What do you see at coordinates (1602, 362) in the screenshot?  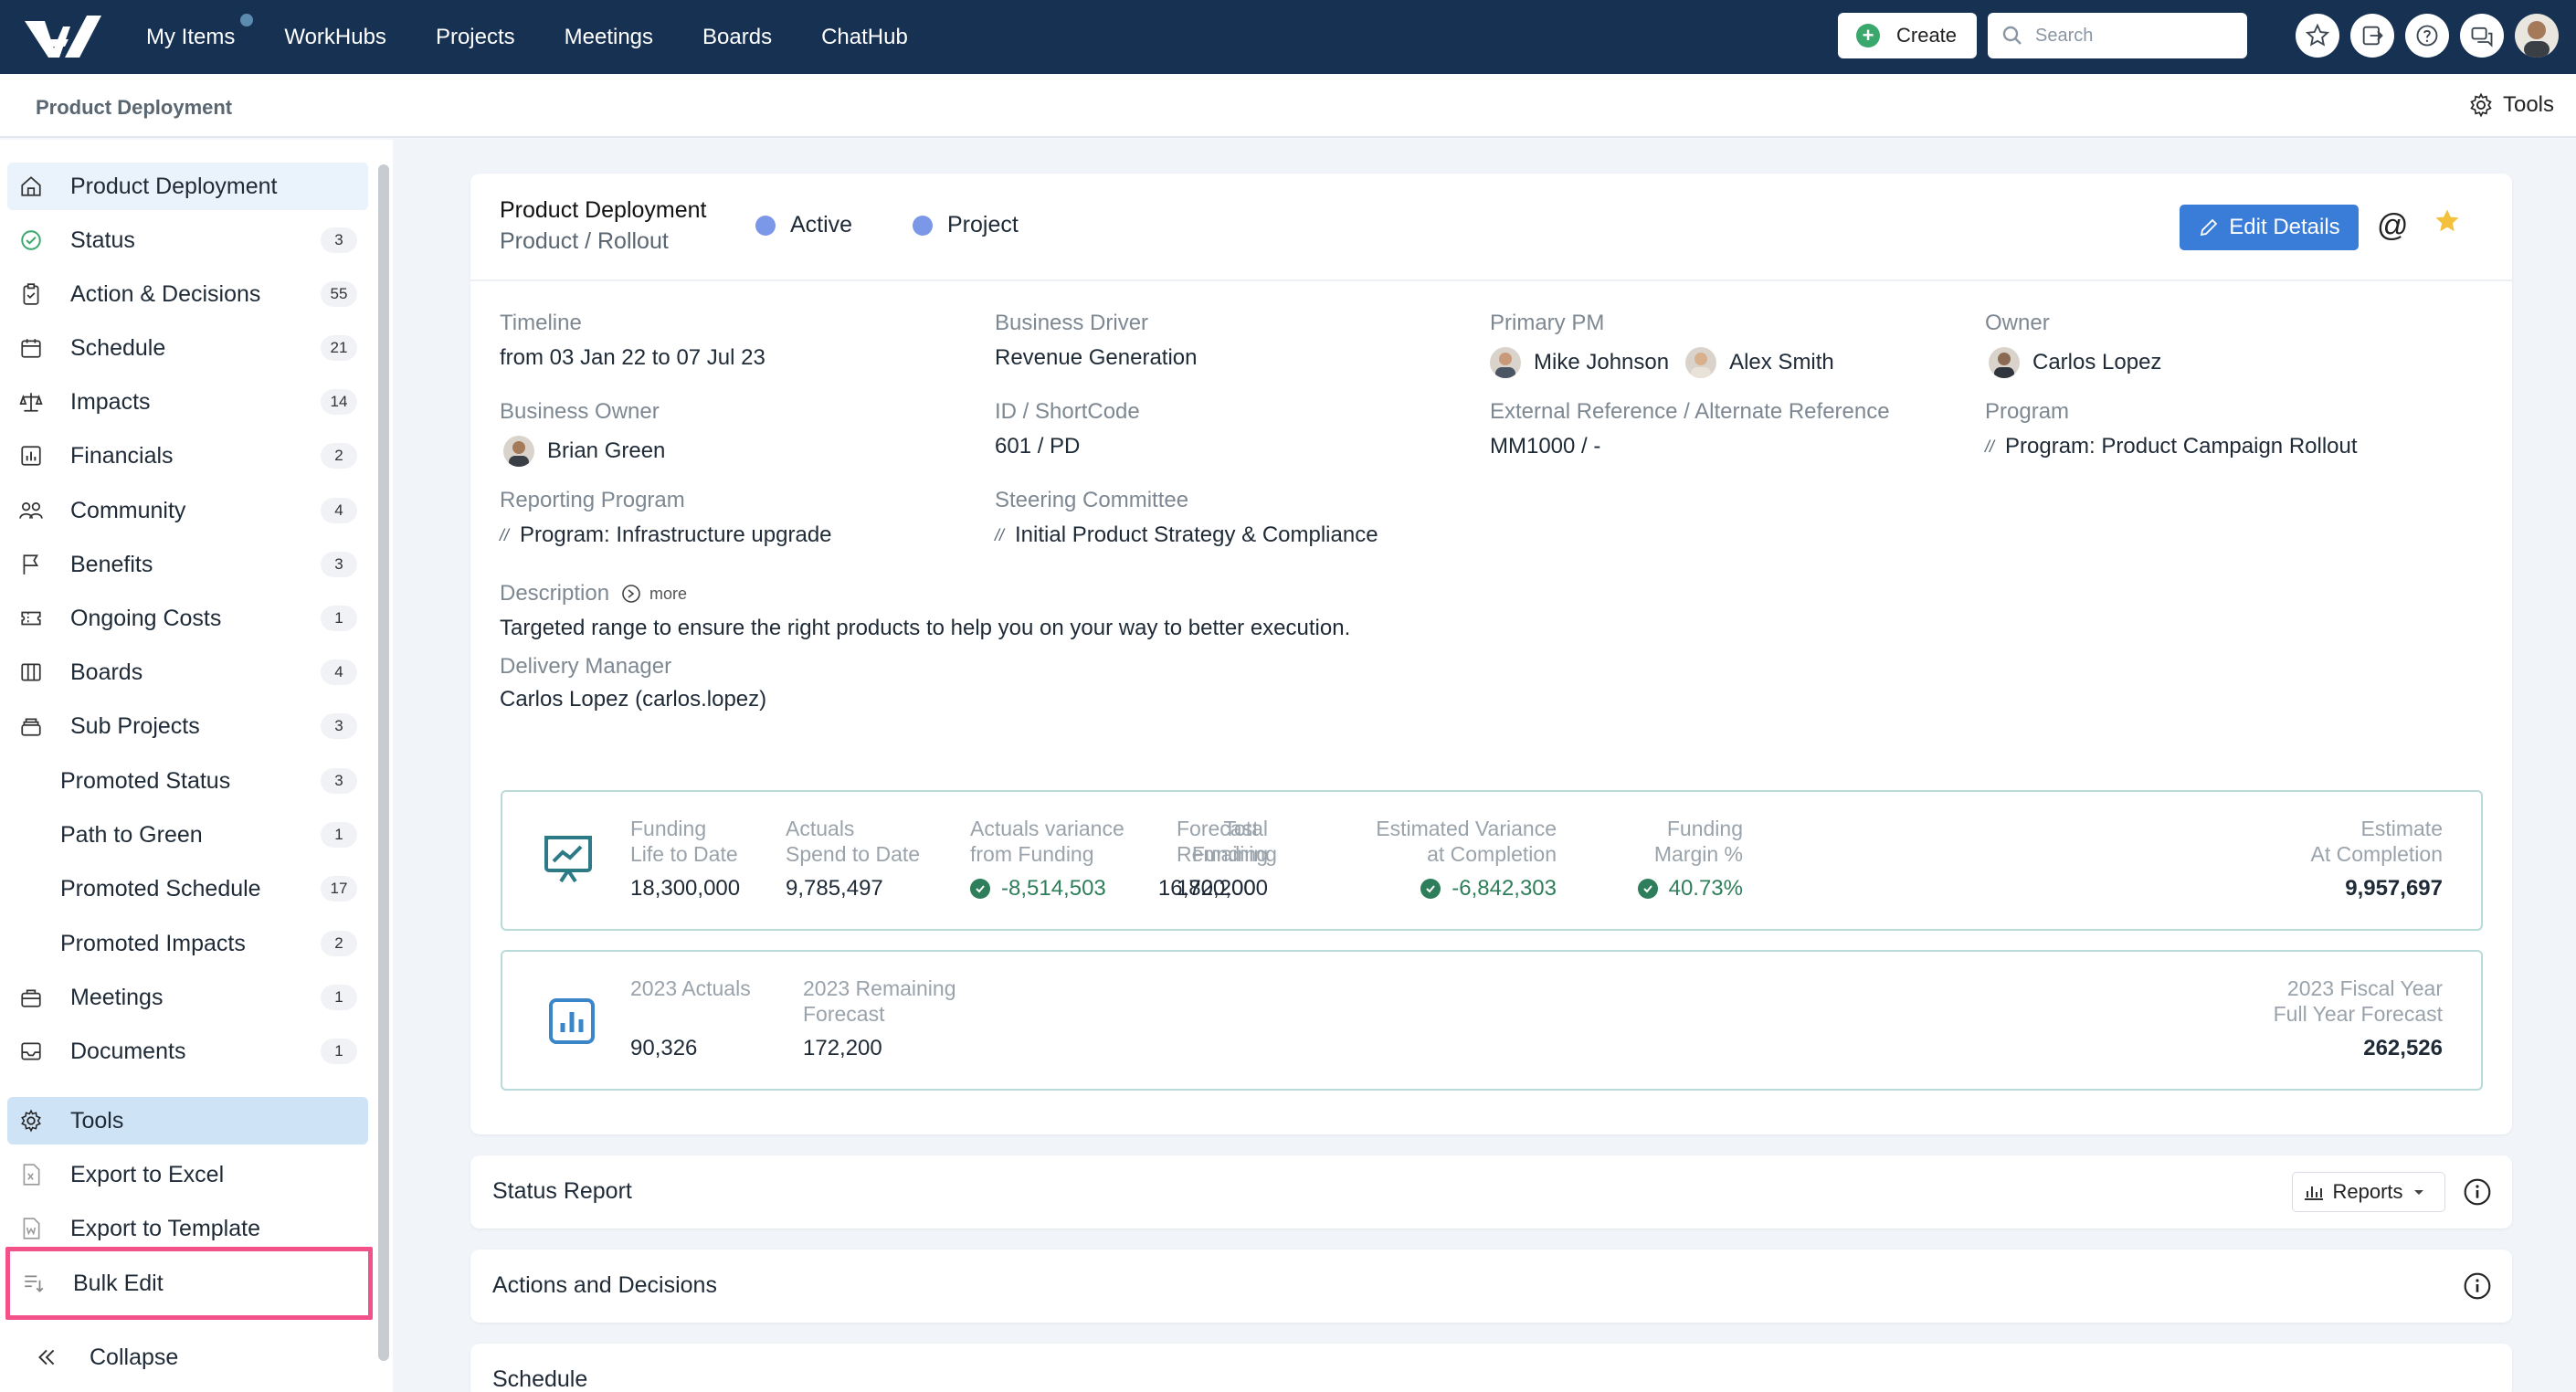 I see `pm-name: Mike Johnson` at bounding box center [1602, 362].